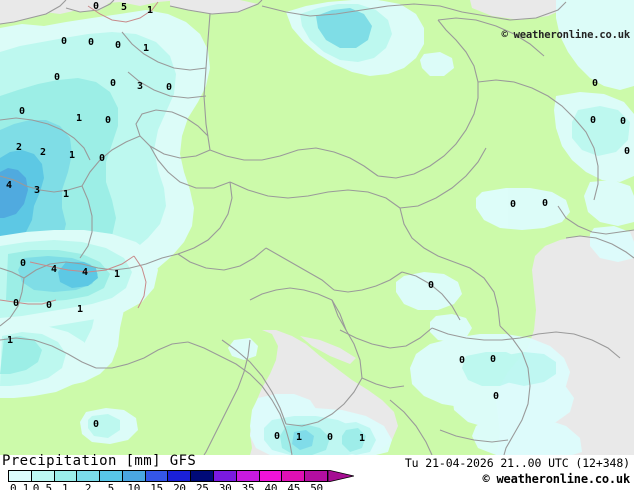 Image resolution: width=634 pixels, height=490 pixels. Describe the element at coordinates (124, 7) in the screenshot. I see `precip-value-label: 5` at that location.